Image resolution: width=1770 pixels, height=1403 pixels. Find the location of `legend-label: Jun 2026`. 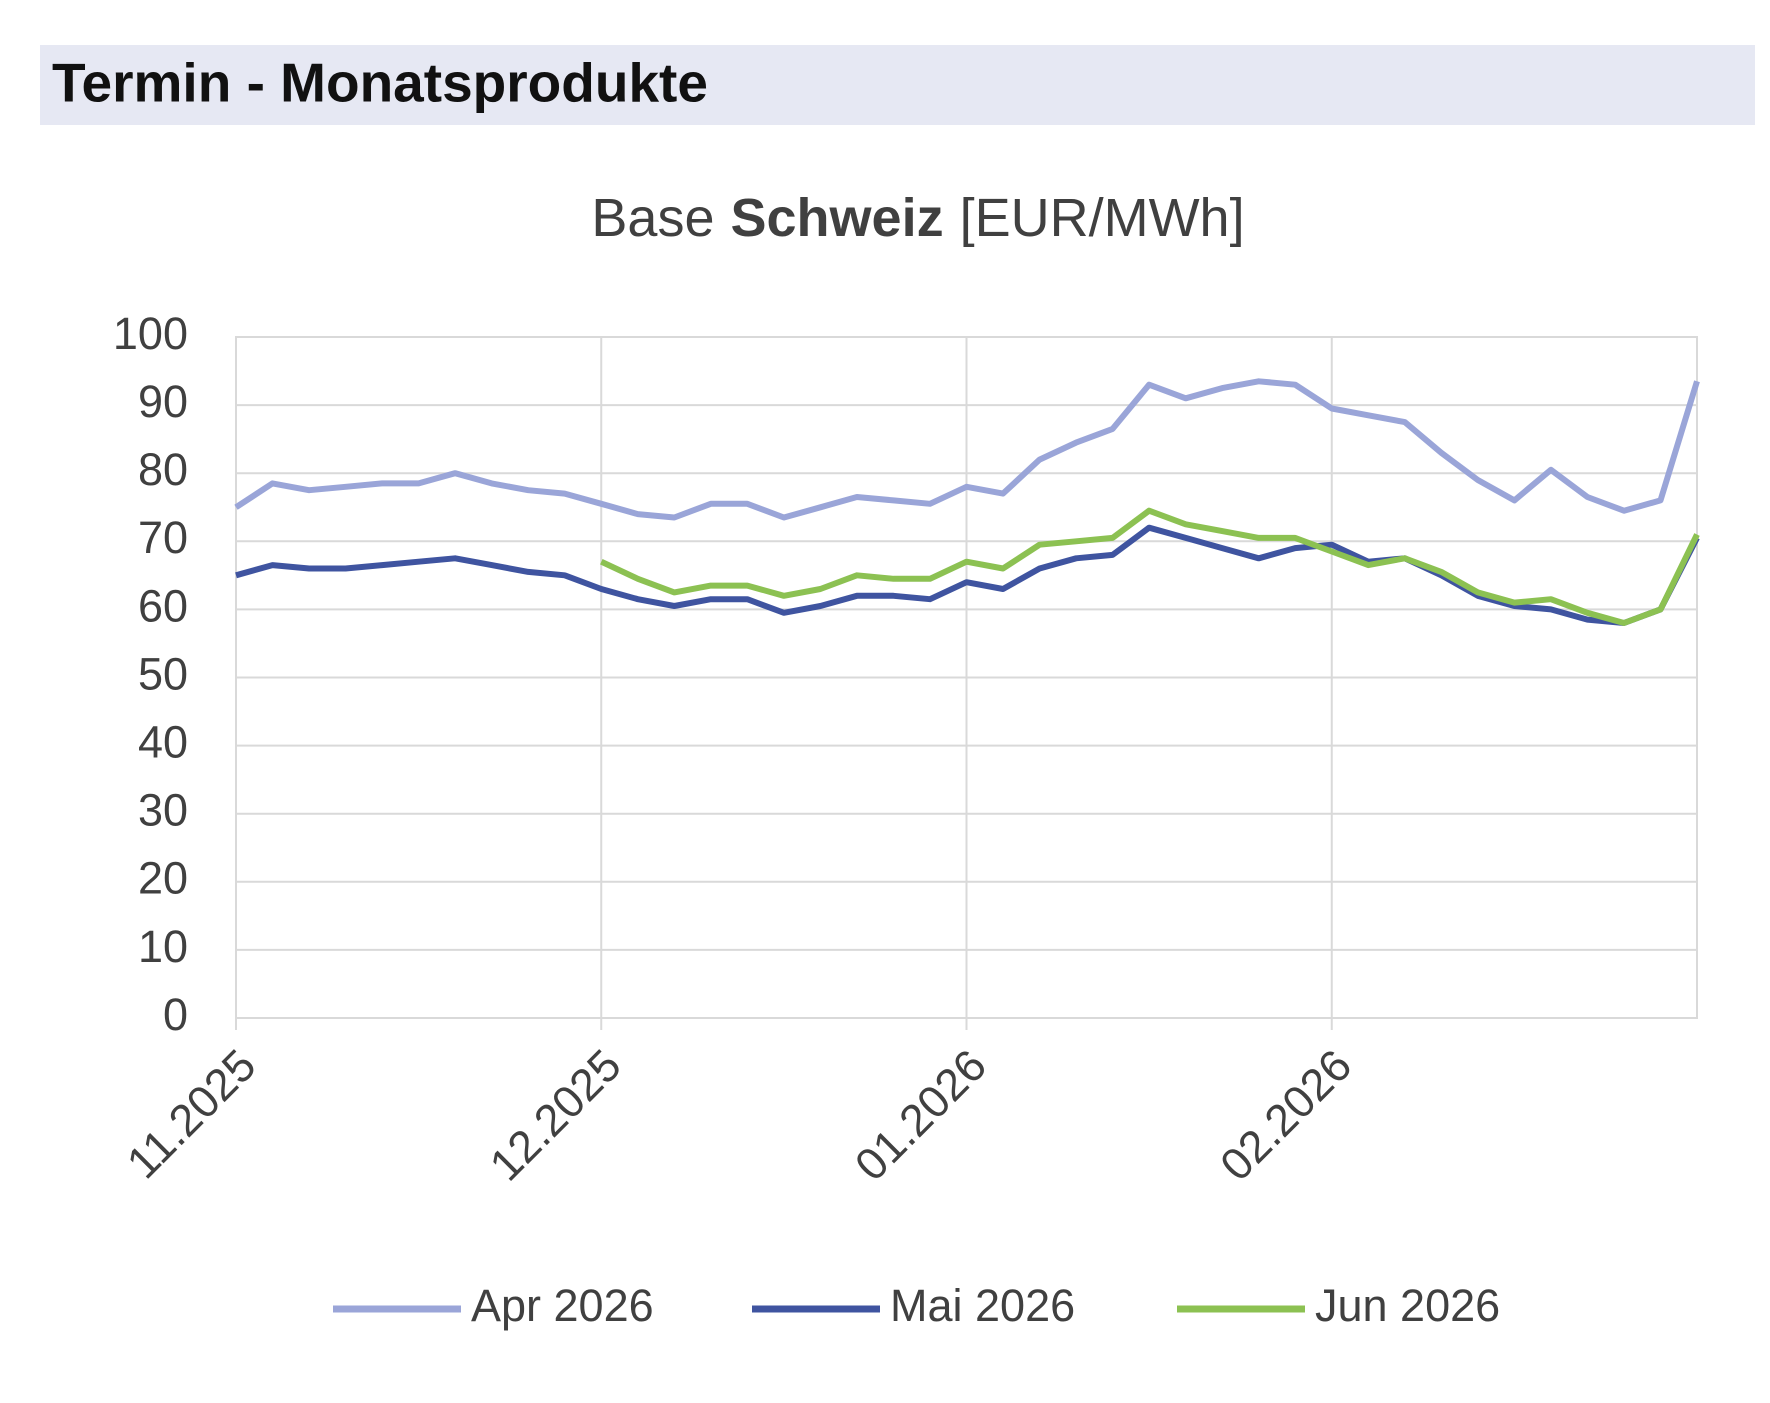

legend-label: Jun 2026 is located at coordinates (1407, 1305).